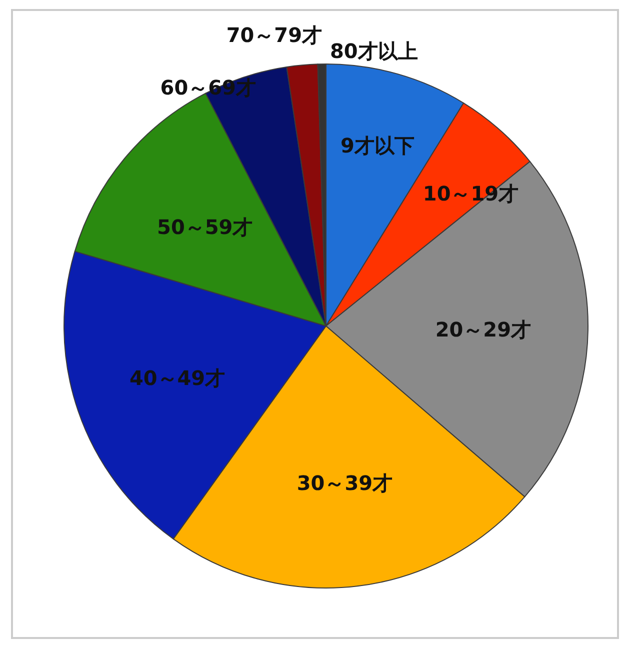 This screenshot has width=631, height=647. I want to click on slice-label: 9才以下, so click(377, 146).